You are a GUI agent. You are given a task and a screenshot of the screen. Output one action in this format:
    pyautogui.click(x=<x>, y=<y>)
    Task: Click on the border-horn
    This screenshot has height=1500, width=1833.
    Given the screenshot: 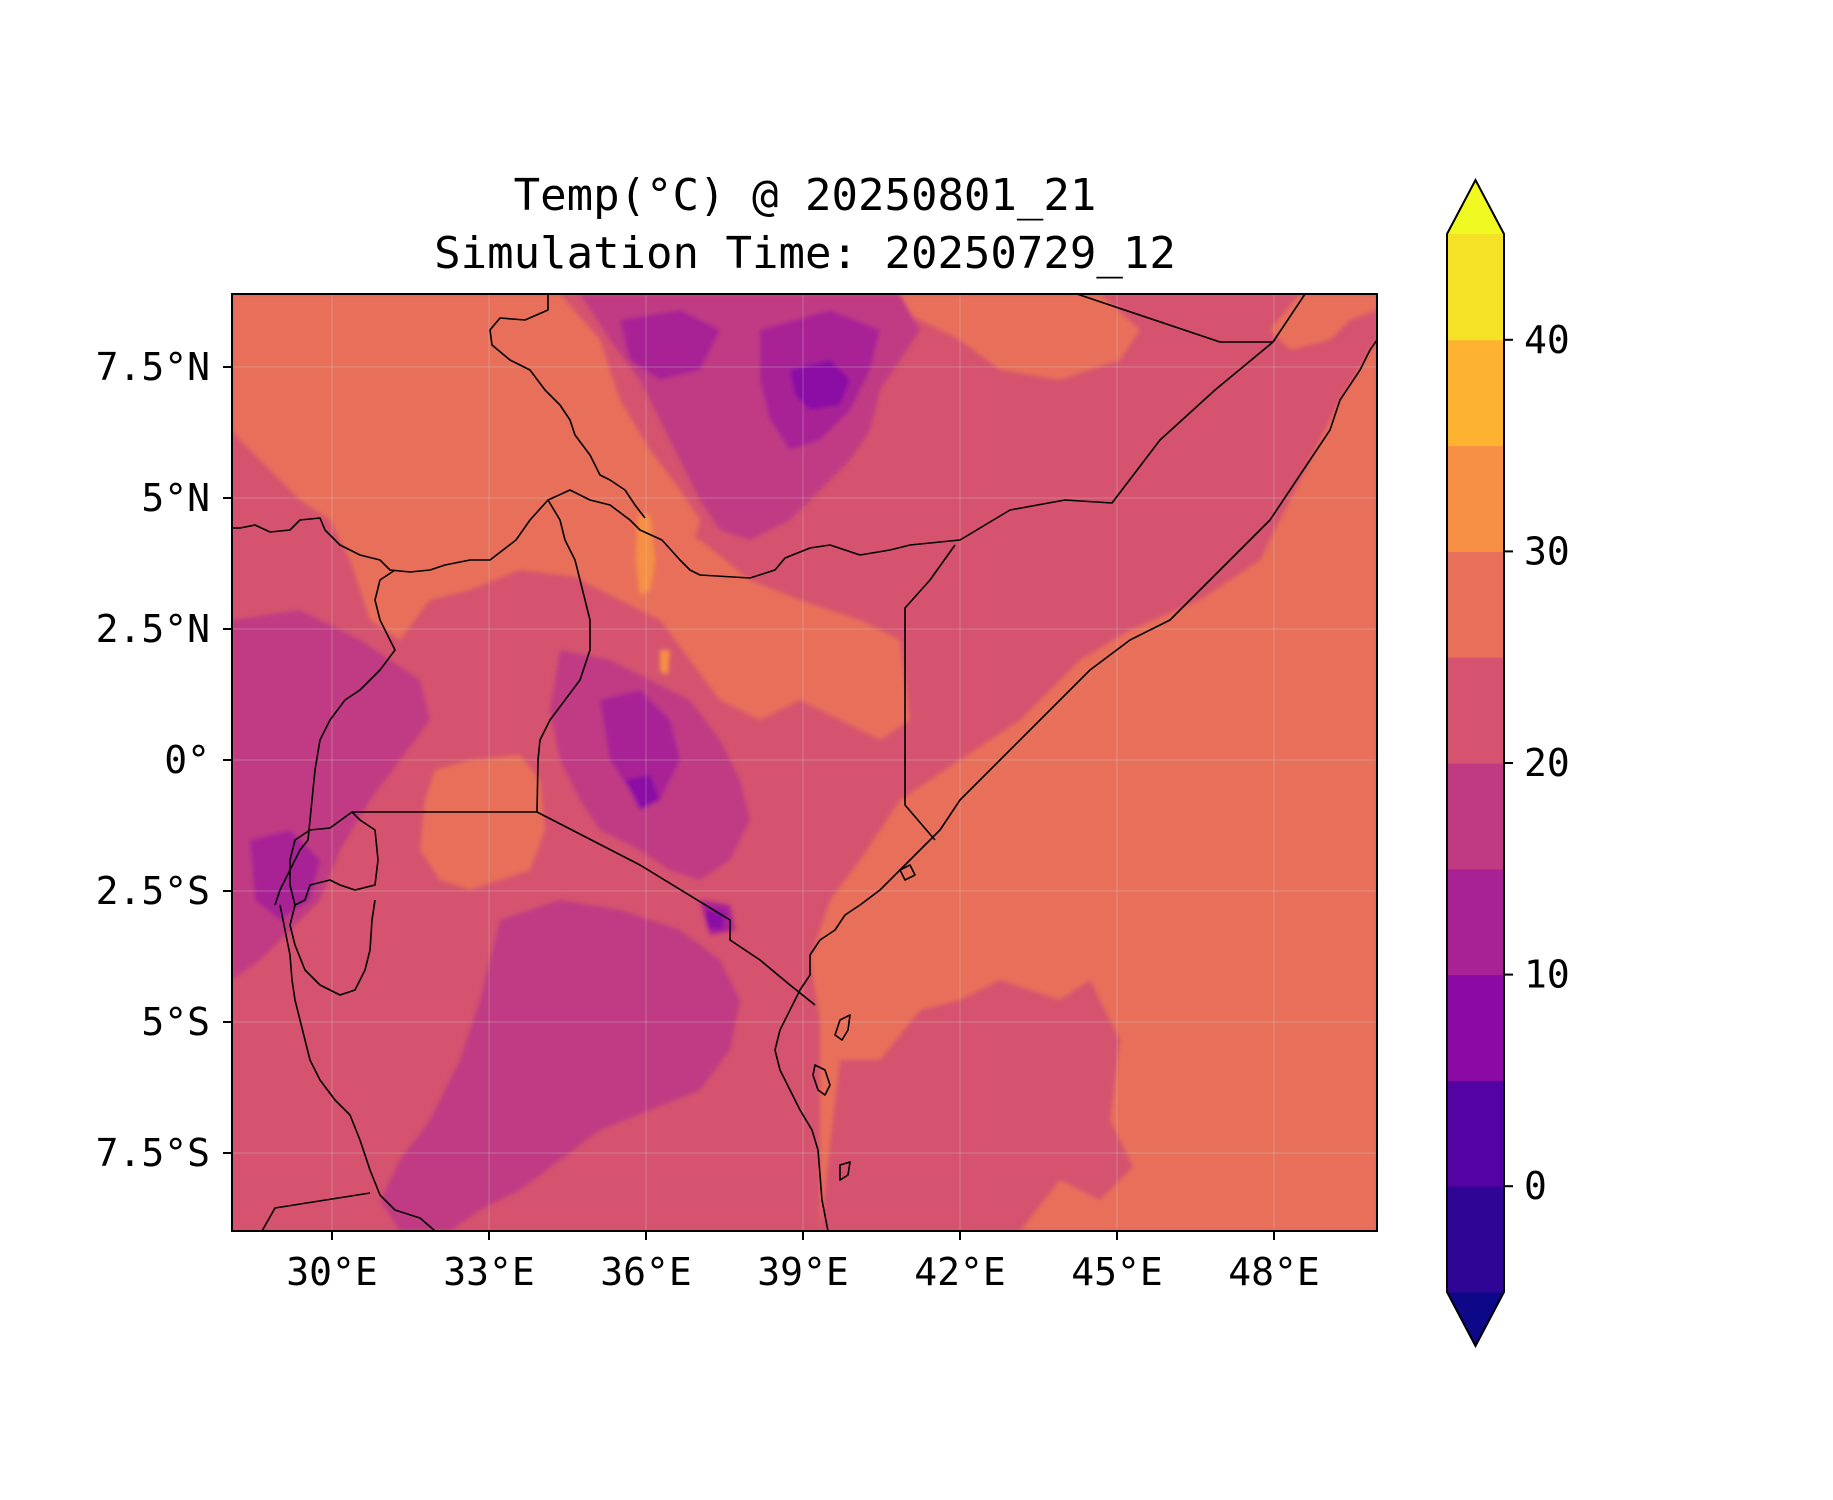 What is the action you would take?
    pyautogui.click(x=753, y=460)
    